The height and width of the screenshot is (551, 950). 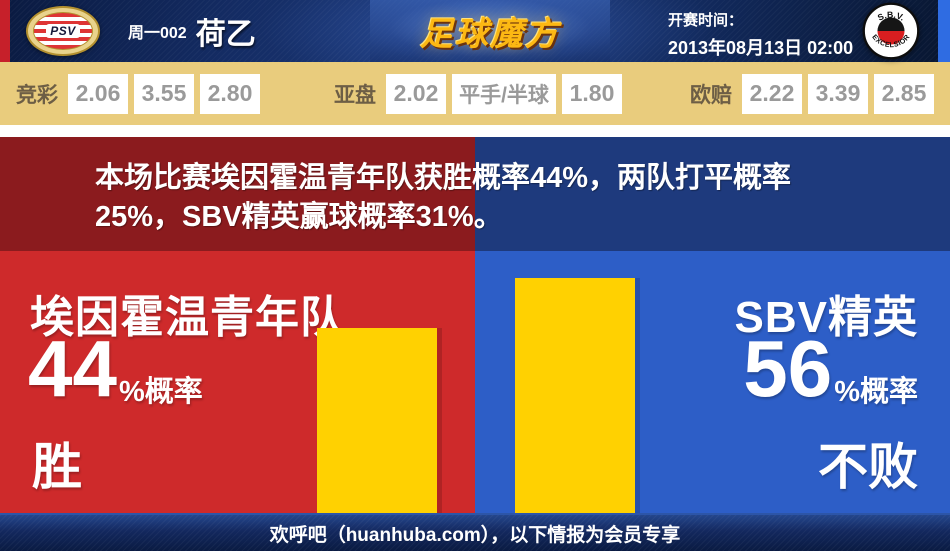 What do you see at coordinates (98, 93) in the screenshot?
I see `odds-value-home: 2.06` at bounding box center [98, 93].